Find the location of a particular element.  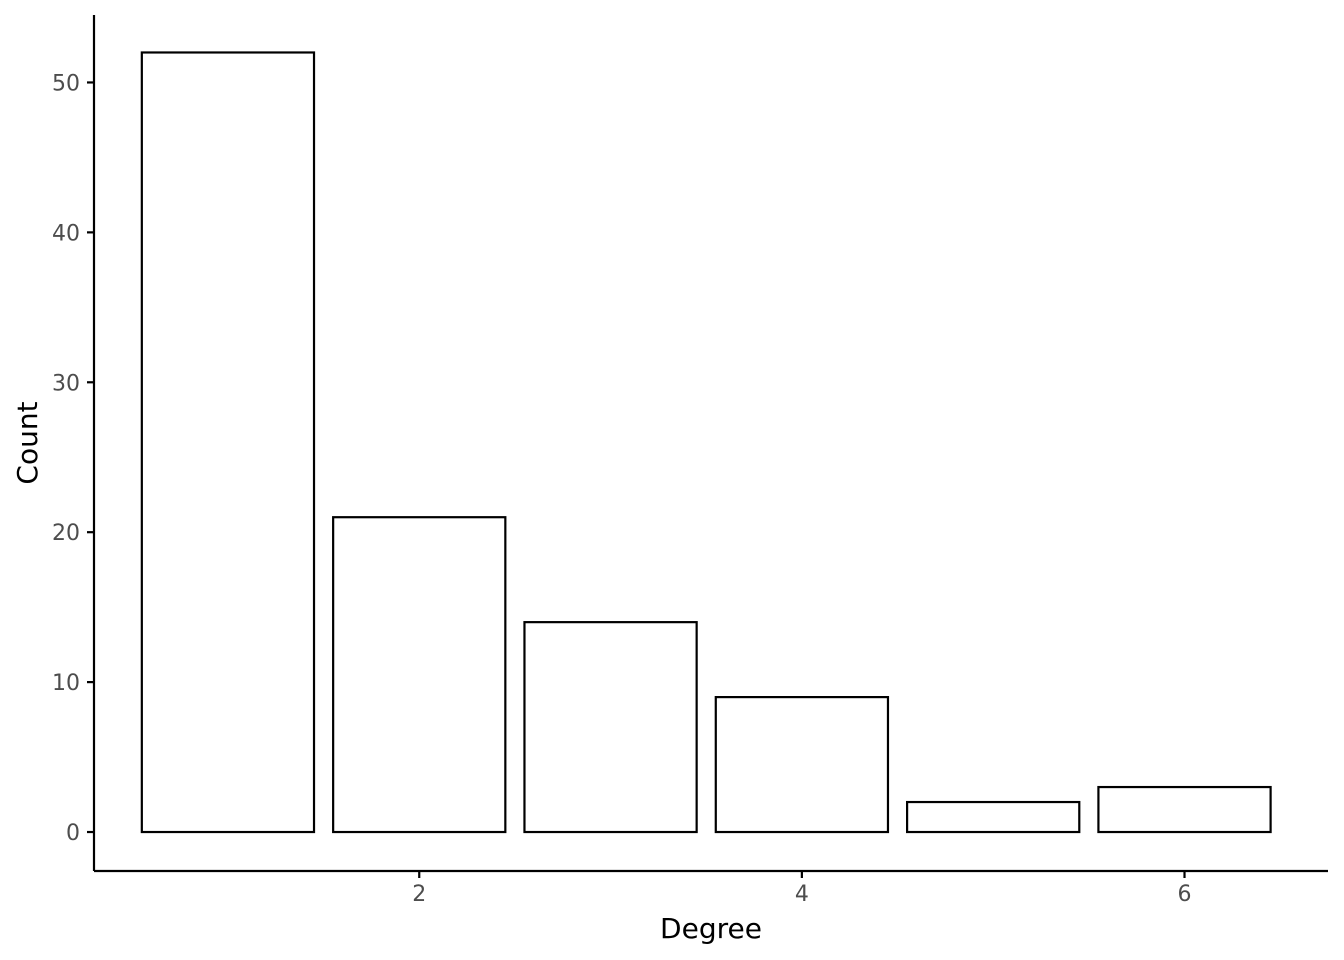

y-tick-label-50: 50 is located at coordinates (66, 83).